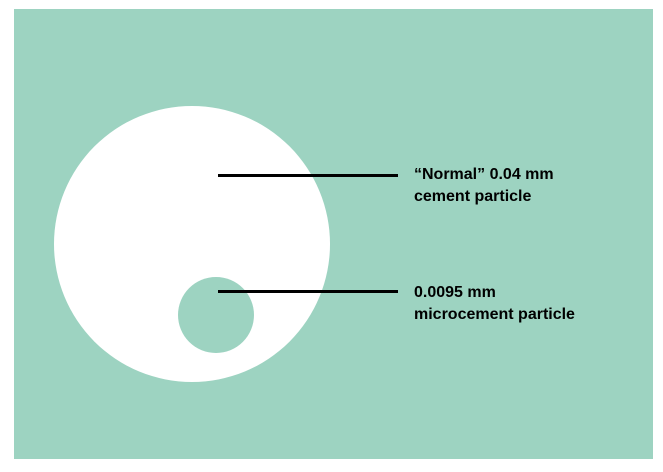  Describe the element at coordinates (484, 186) in the screenshot. I see `normal-particle-label: “Normal” 0.04 mm cement particle` at that location.